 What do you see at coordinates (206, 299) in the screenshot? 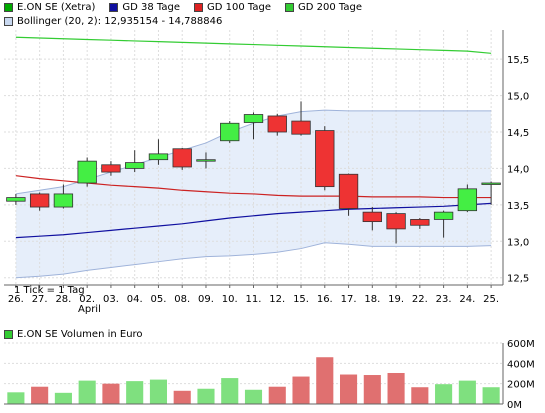
I see `xtick-label: 09.` at bounding box center [206, 299].